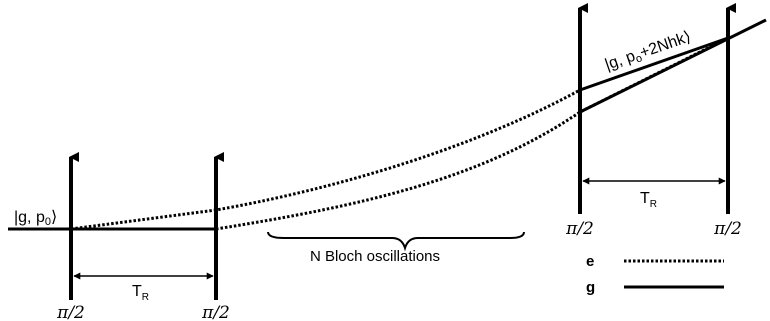  Describe the element at coordinates (648, 51) in the screenshot. I see `state-label-right: |g, po+2Nhk⟩` at that location.